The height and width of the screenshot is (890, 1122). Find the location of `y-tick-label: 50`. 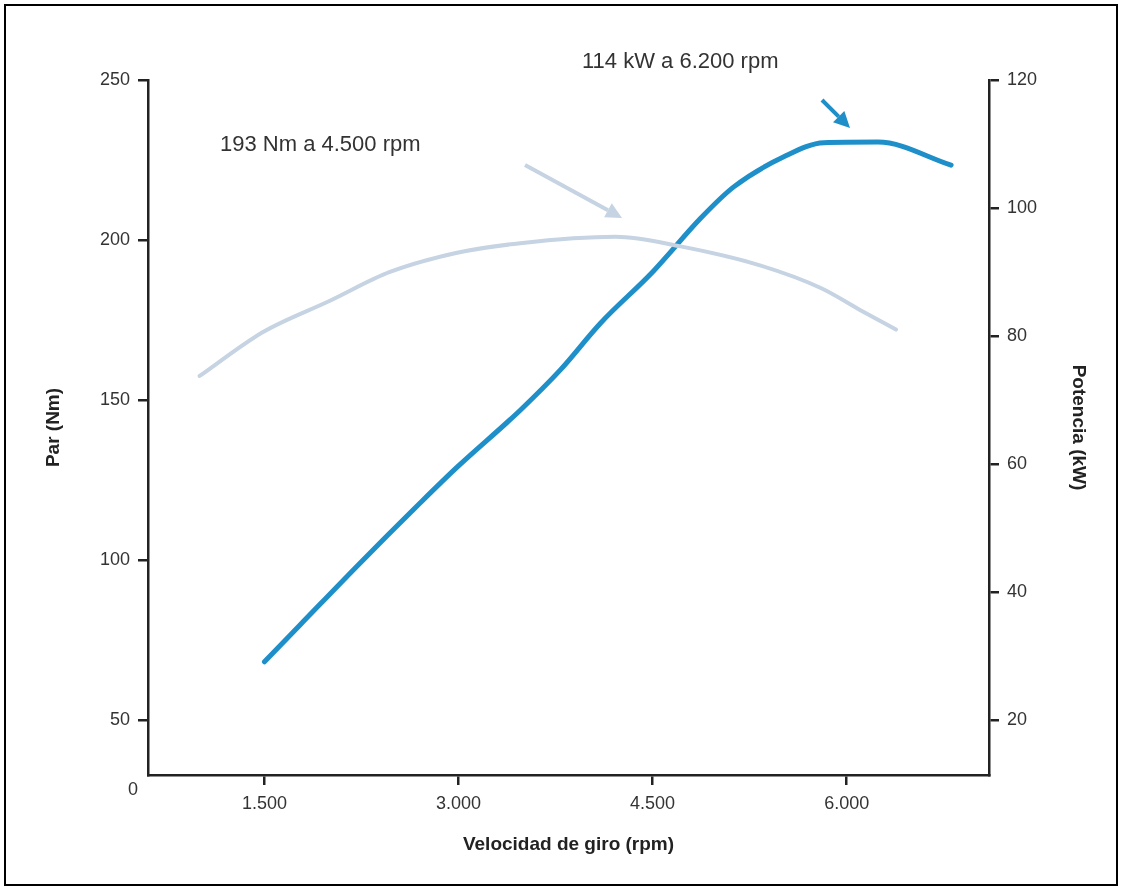

y-tick-label: 50 is located at coordinates (119, 718).